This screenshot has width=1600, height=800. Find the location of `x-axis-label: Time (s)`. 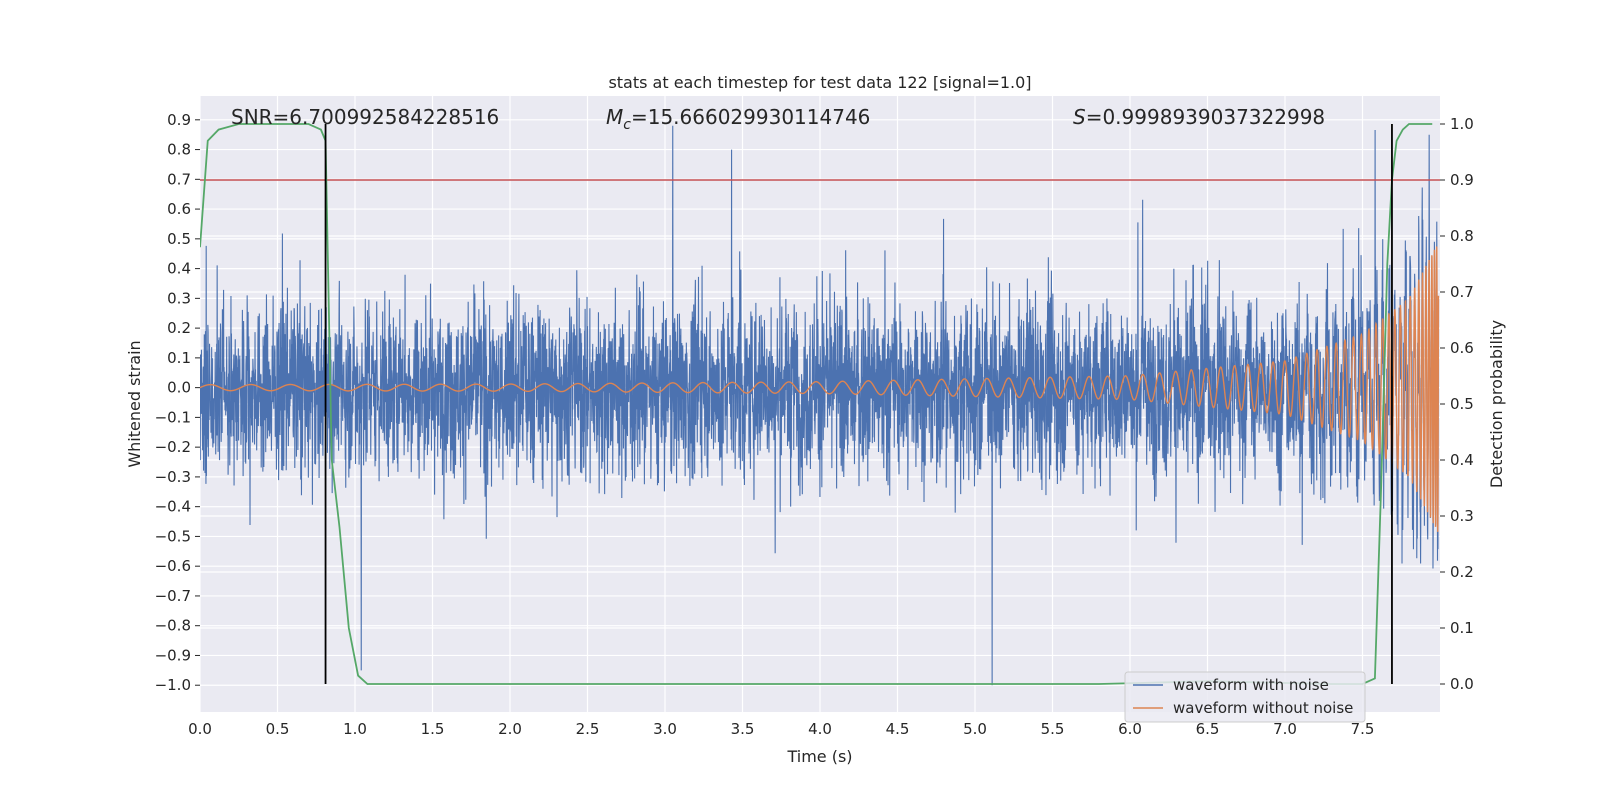

x-axis-label: Time (s) is located at coordinates (819, 756).